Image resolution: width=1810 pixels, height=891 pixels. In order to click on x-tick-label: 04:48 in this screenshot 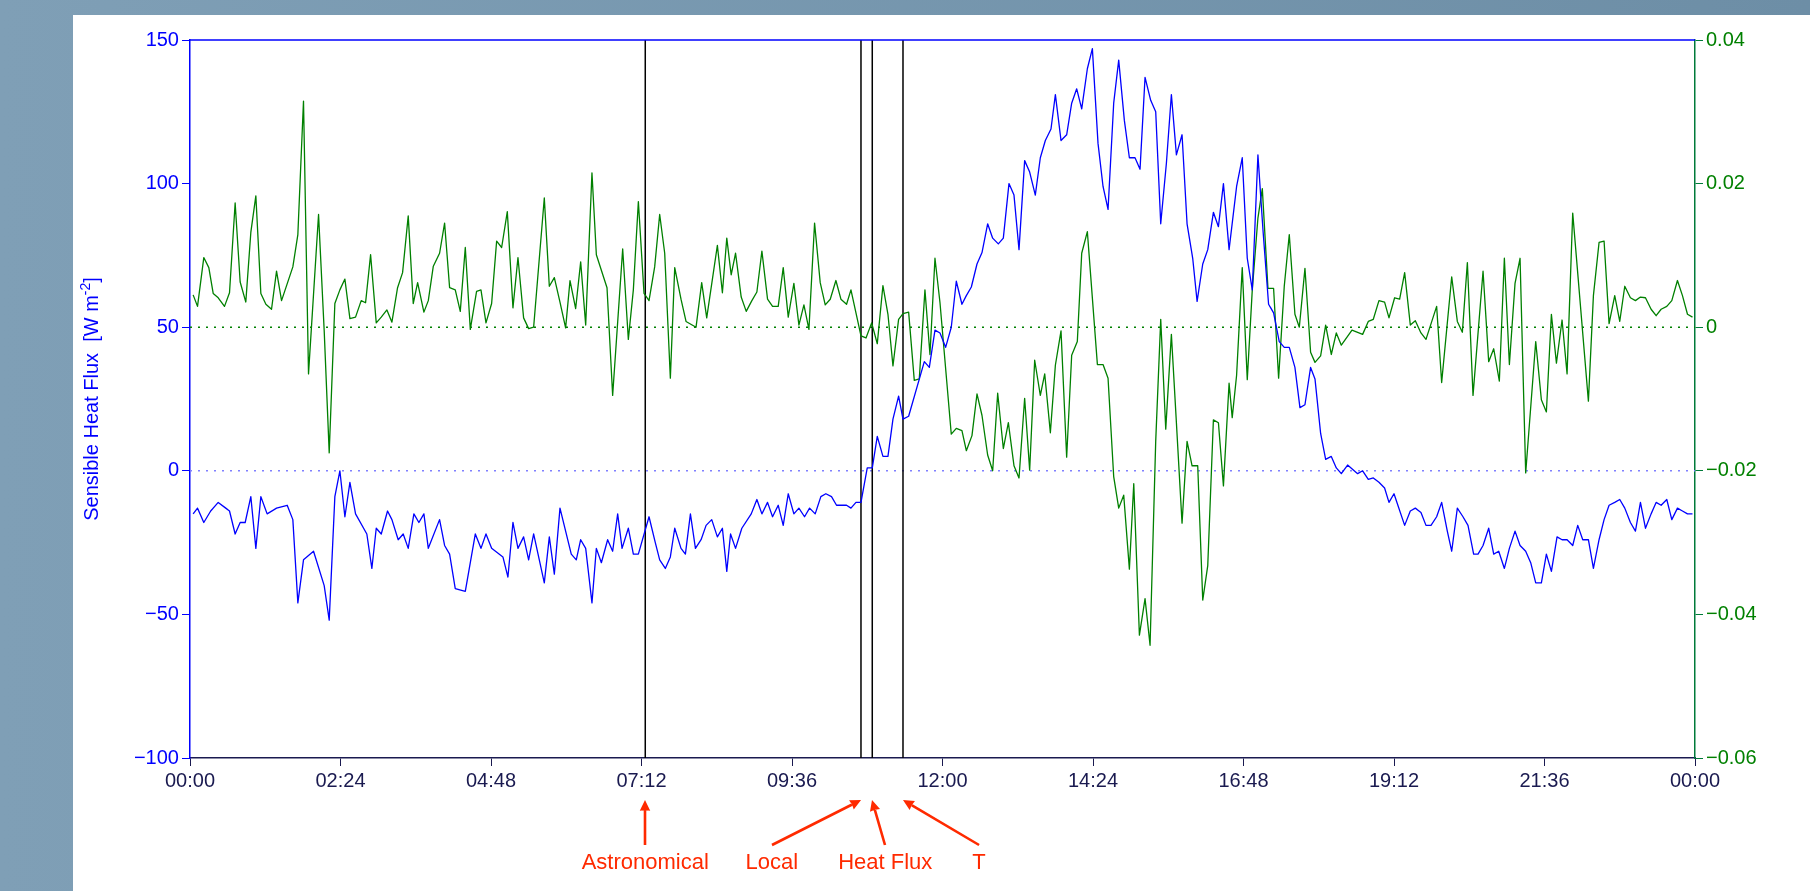, I will do `click(491, 779)`.